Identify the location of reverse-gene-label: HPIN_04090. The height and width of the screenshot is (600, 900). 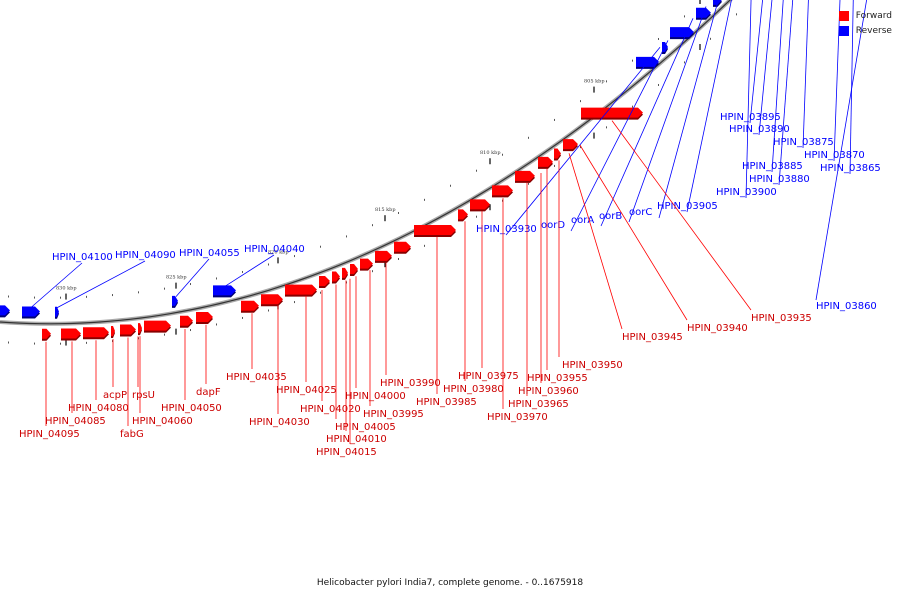
(145, 255).